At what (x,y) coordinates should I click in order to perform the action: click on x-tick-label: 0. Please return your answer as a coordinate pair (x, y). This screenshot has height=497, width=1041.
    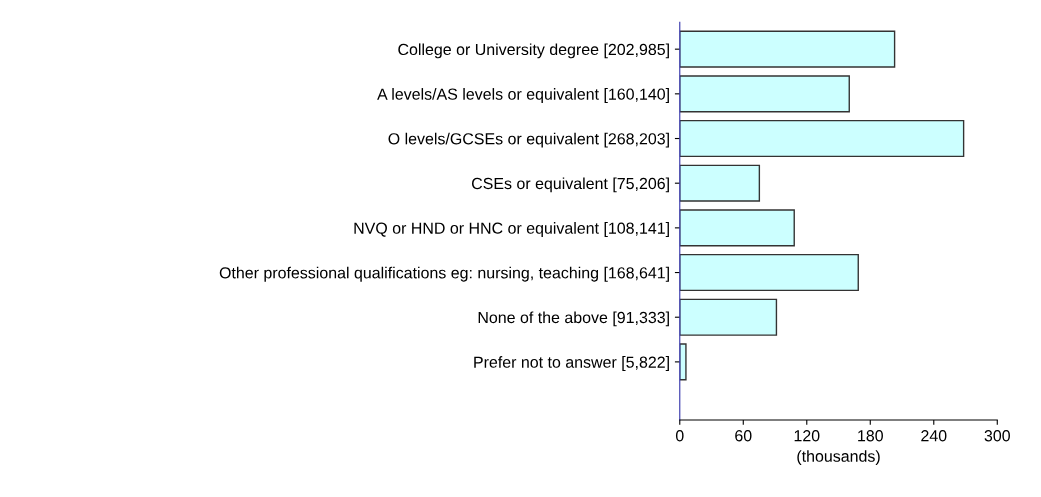
    Looking at the image, I should click on (679, 436).